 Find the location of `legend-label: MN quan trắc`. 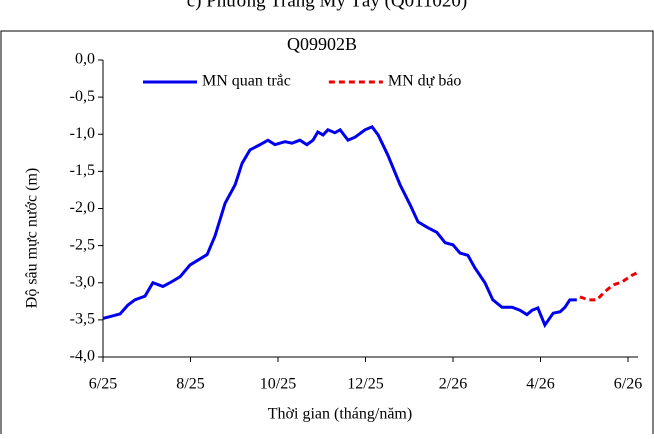

legend-label: MN quan trắc is located at coordinates (246, 81).